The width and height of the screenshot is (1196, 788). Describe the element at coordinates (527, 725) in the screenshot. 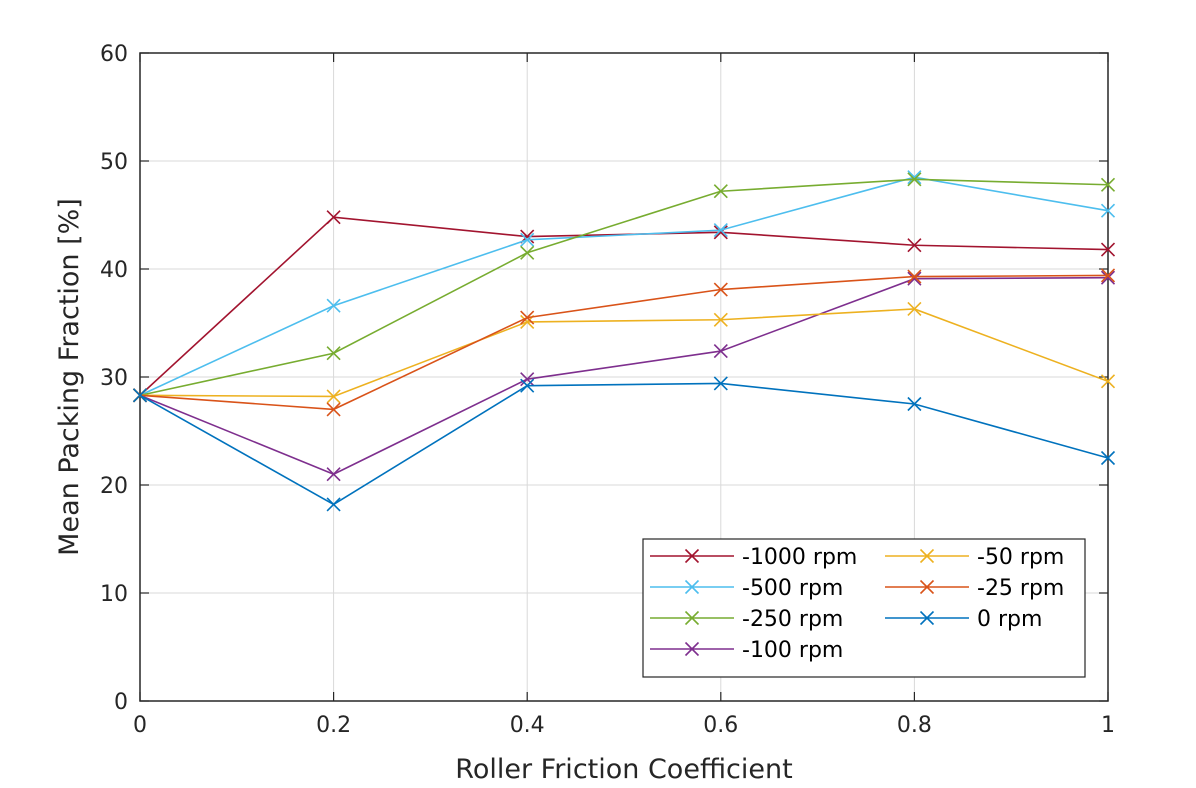

I see `x-tick-label: 0.4` at that location.